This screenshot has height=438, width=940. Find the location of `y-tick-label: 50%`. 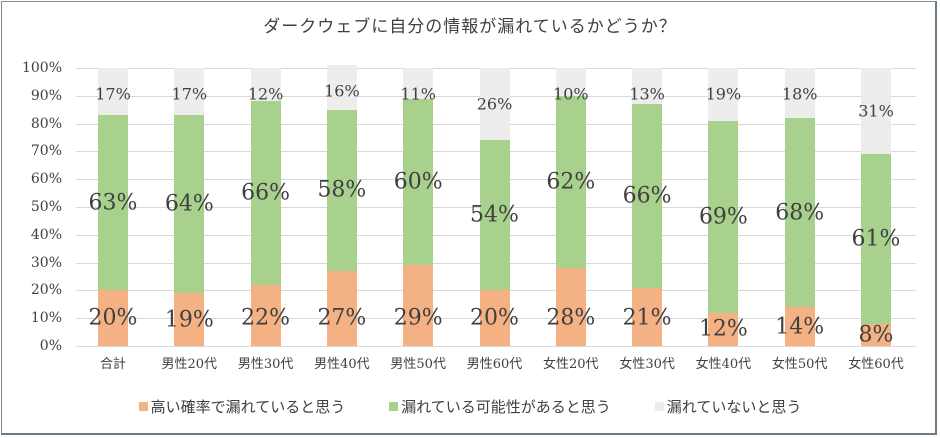

y-tick-label: 50% is located at coordinates (46, 207).